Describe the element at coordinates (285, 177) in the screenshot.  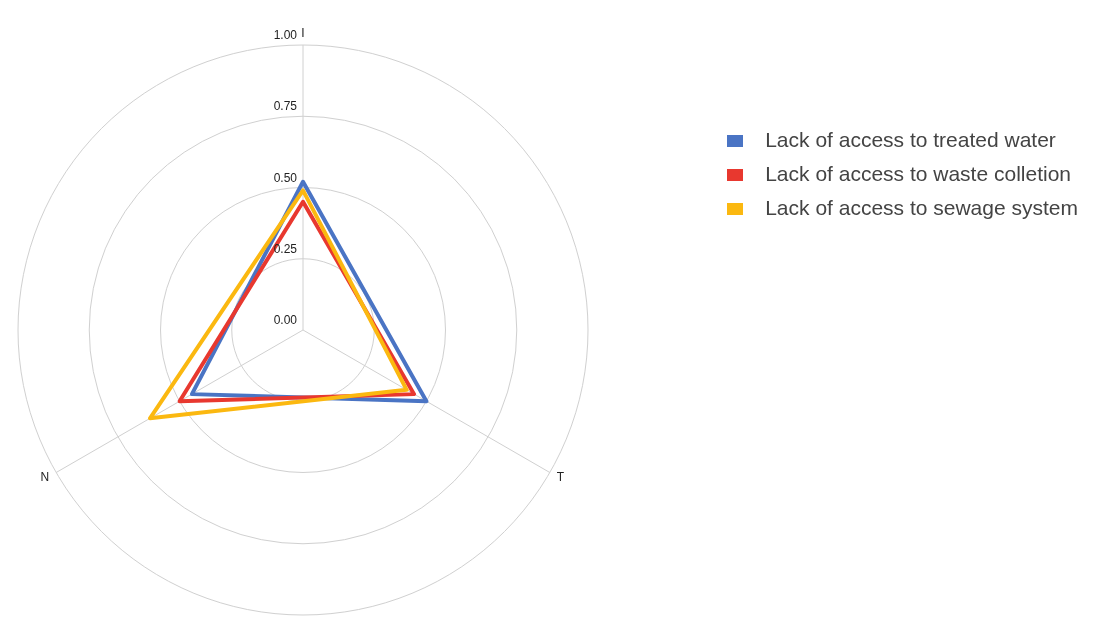
I see `y-tick-label: 0.50` at that location.